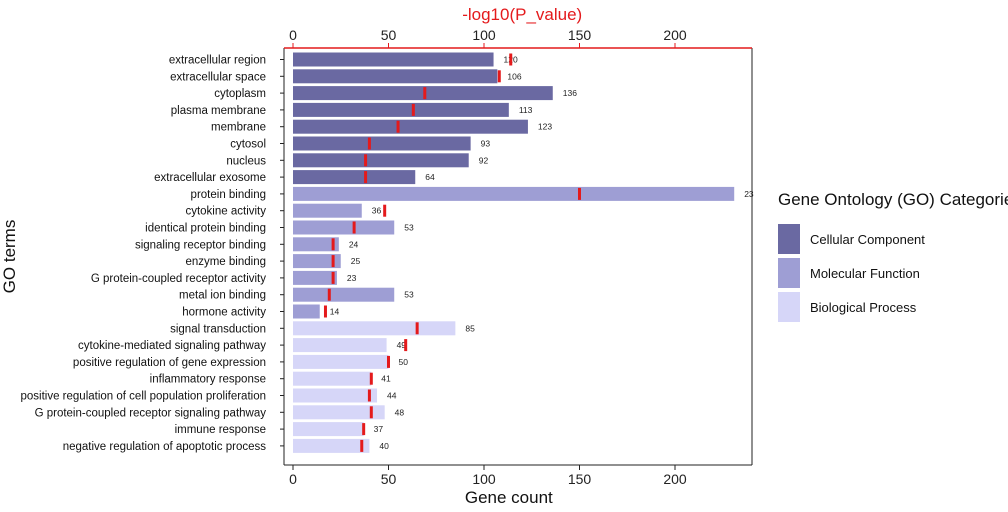 The image size is (1008, 512). I want to click on legend-swatch-biological-process, so click(789, 307).